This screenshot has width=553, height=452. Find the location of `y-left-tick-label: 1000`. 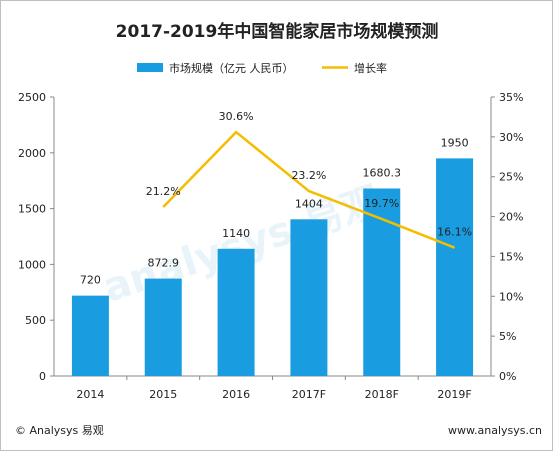

y-left-tick-label: 1000 is located at coordinates (32, 264).